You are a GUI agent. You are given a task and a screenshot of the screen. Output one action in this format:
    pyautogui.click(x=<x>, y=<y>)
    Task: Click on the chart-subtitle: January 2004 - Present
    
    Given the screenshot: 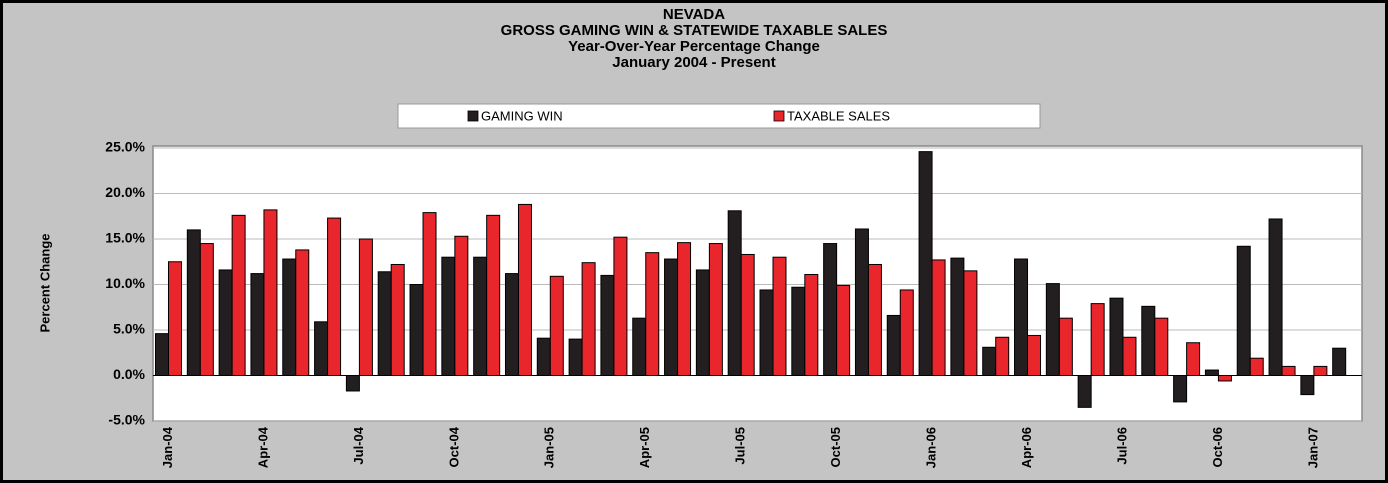 What is the action you would take?
    pyautogui.click(x=693, y=62)
    